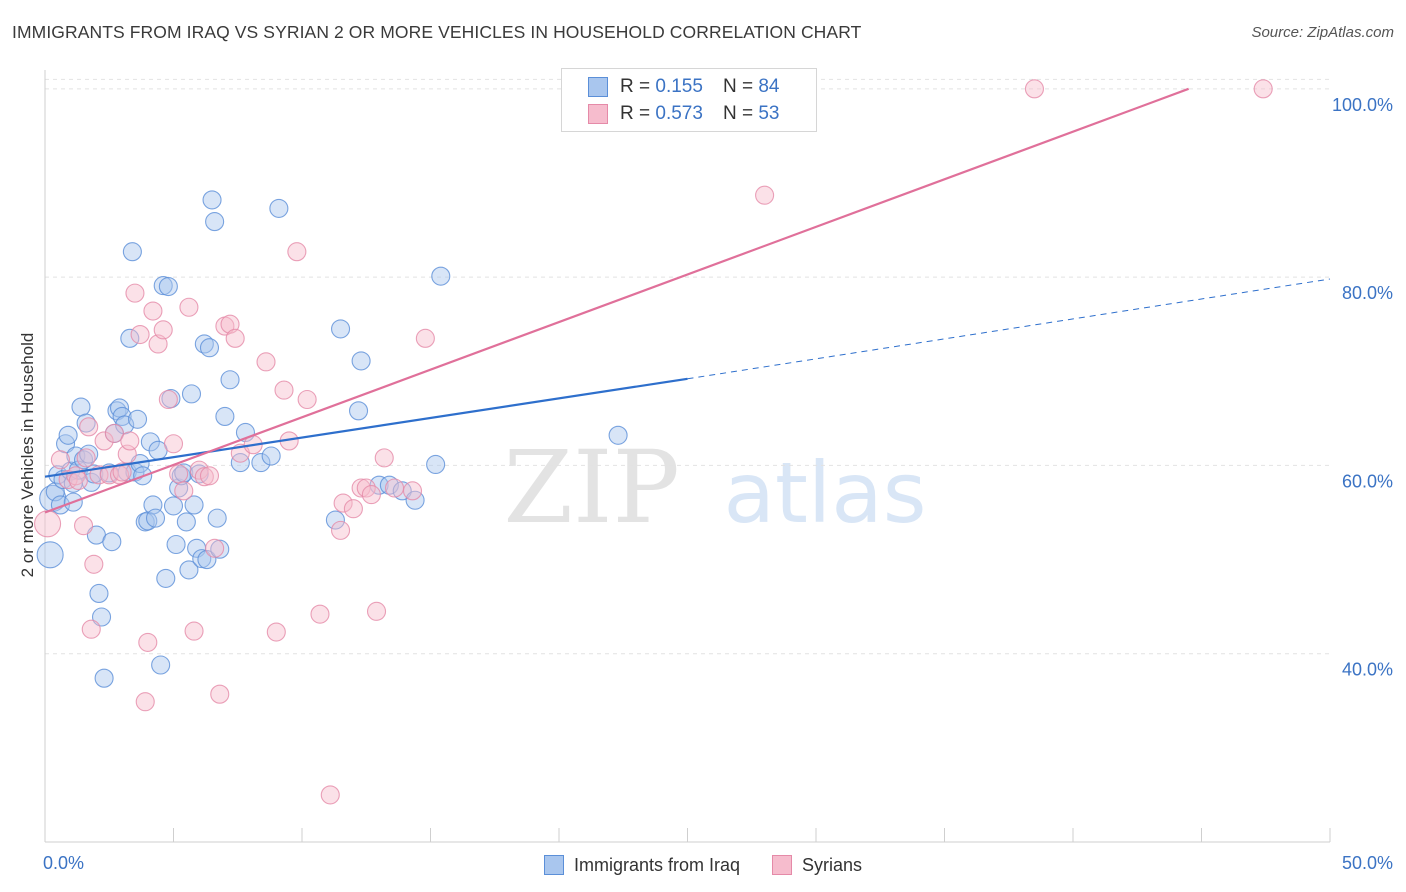 The height and width of the screenshot is (892, 1406). Describe the element at coordinates (670, 114) in the screenshot. I see `stats-legend-row-syrians: R = 0.573 N = 53` at that location.